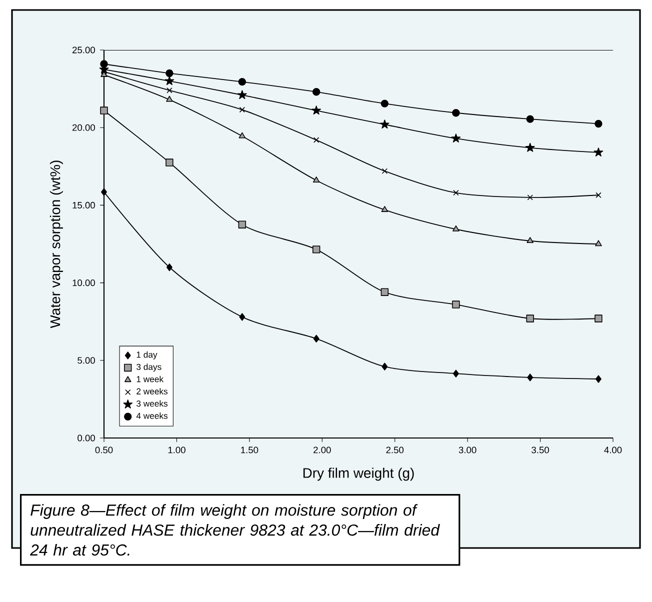  What do you see at coordinates (177, 450) in the screenshot?
I see `x-tick-label: 1.00` at bounding box center [177, 450].